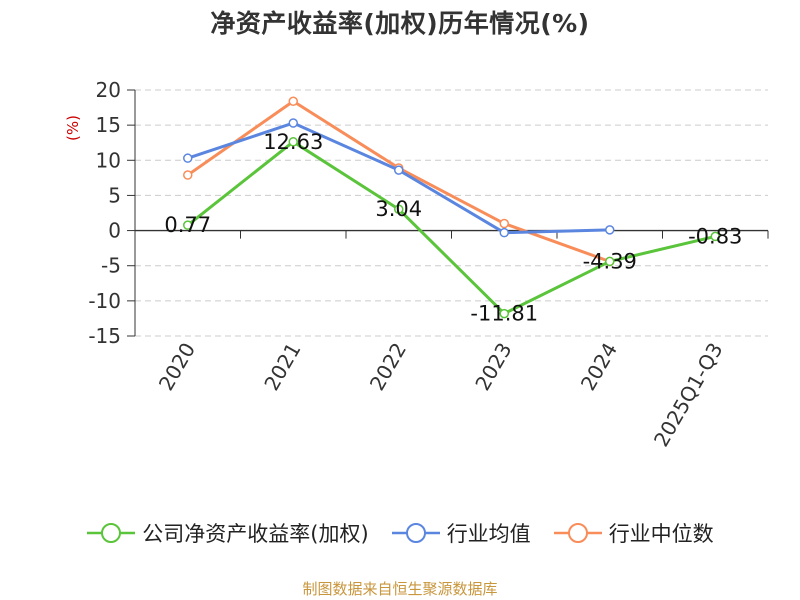 Image resolution: width=800 pixels, height=600 pixels. Describe the element at coordinates (108, 125) in the screenshot. I see `y-tick-label: 15` at that location.